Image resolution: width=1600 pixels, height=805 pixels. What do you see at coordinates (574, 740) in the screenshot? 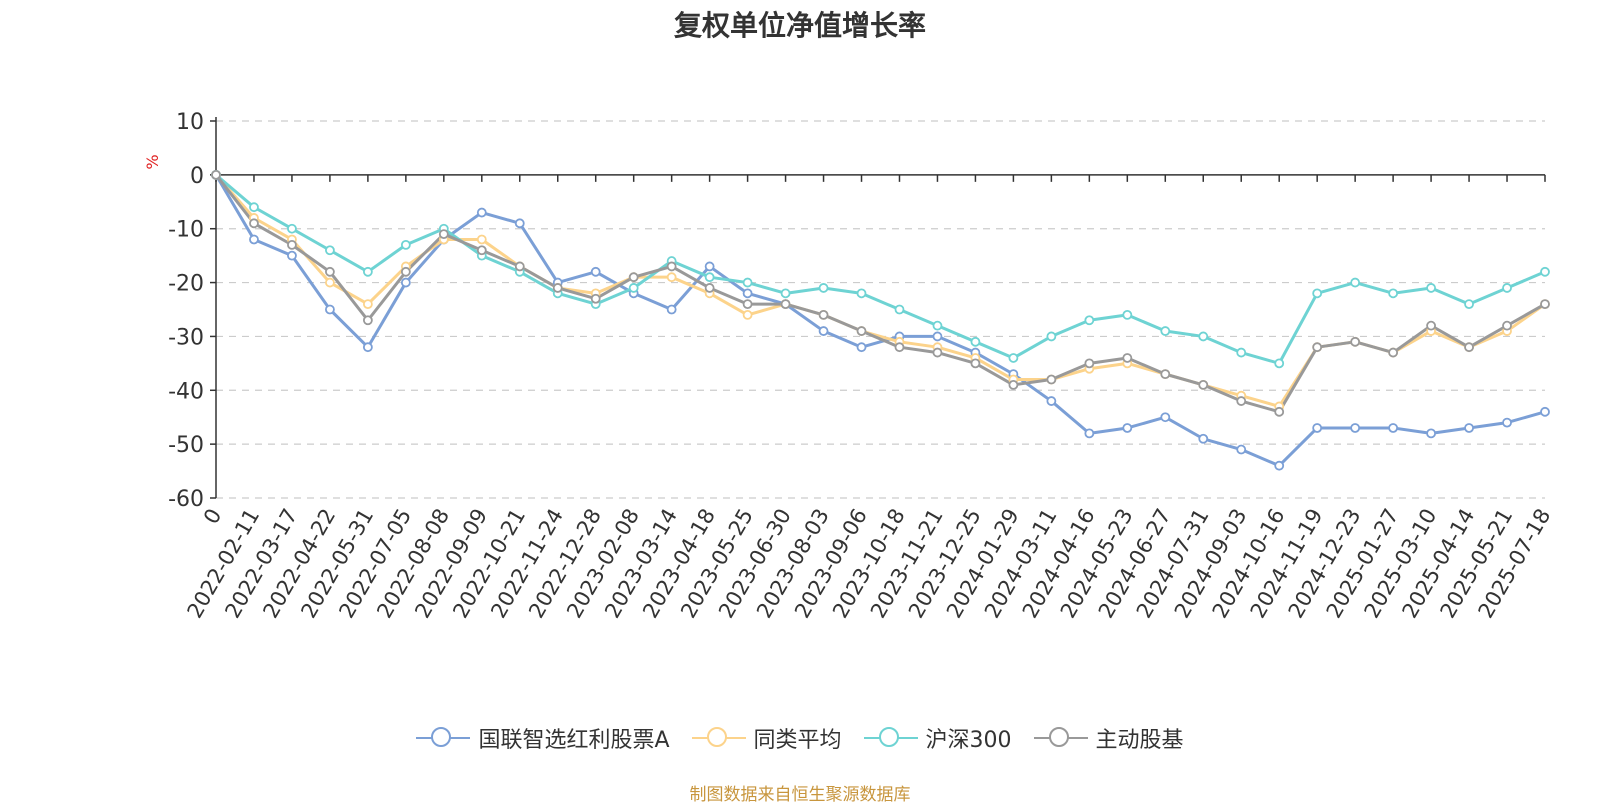
I see `legend-label: 国联智选红利股票A` at bounding box center [574, 740].